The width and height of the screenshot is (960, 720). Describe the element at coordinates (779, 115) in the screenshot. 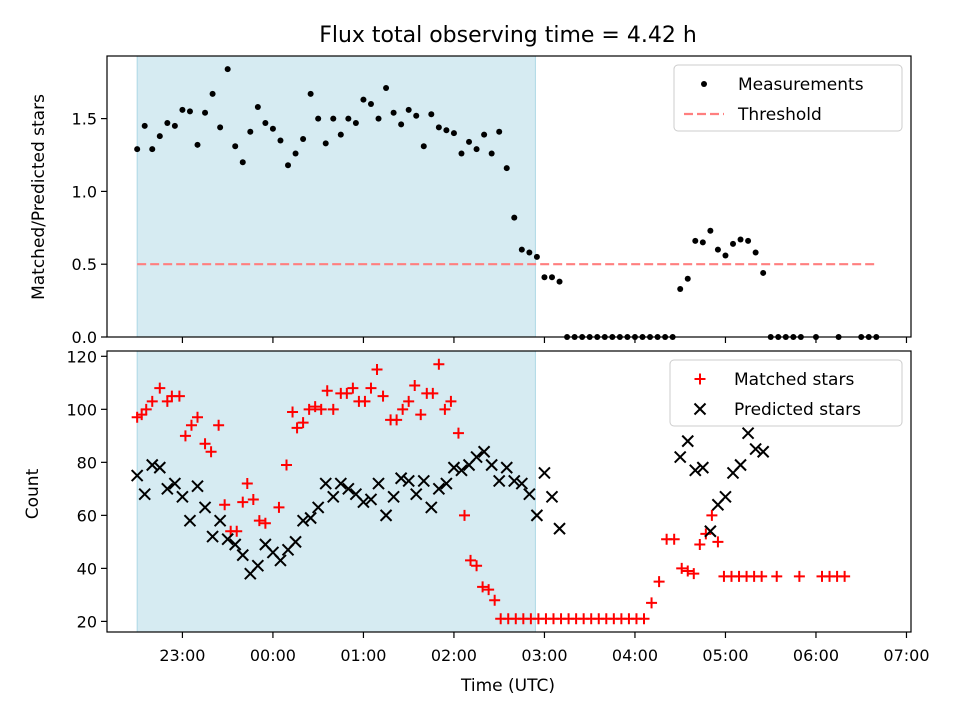

I see `legend-label: Threshold` at that location.